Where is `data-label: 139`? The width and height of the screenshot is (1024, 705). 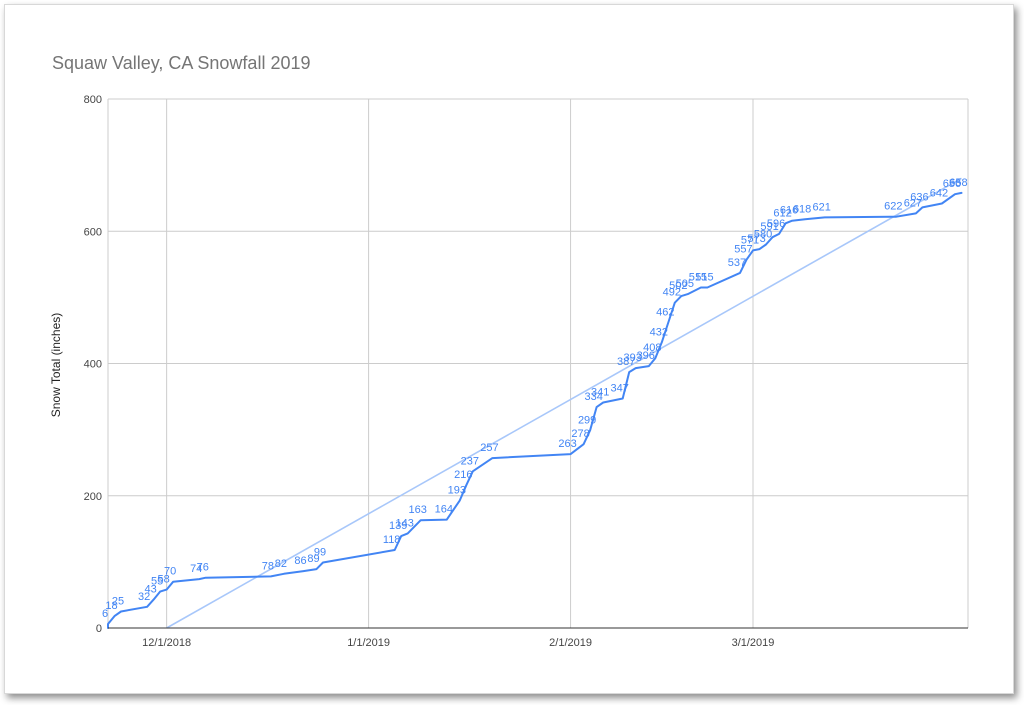
data-label: 139 is located at coordinates (398, 526).